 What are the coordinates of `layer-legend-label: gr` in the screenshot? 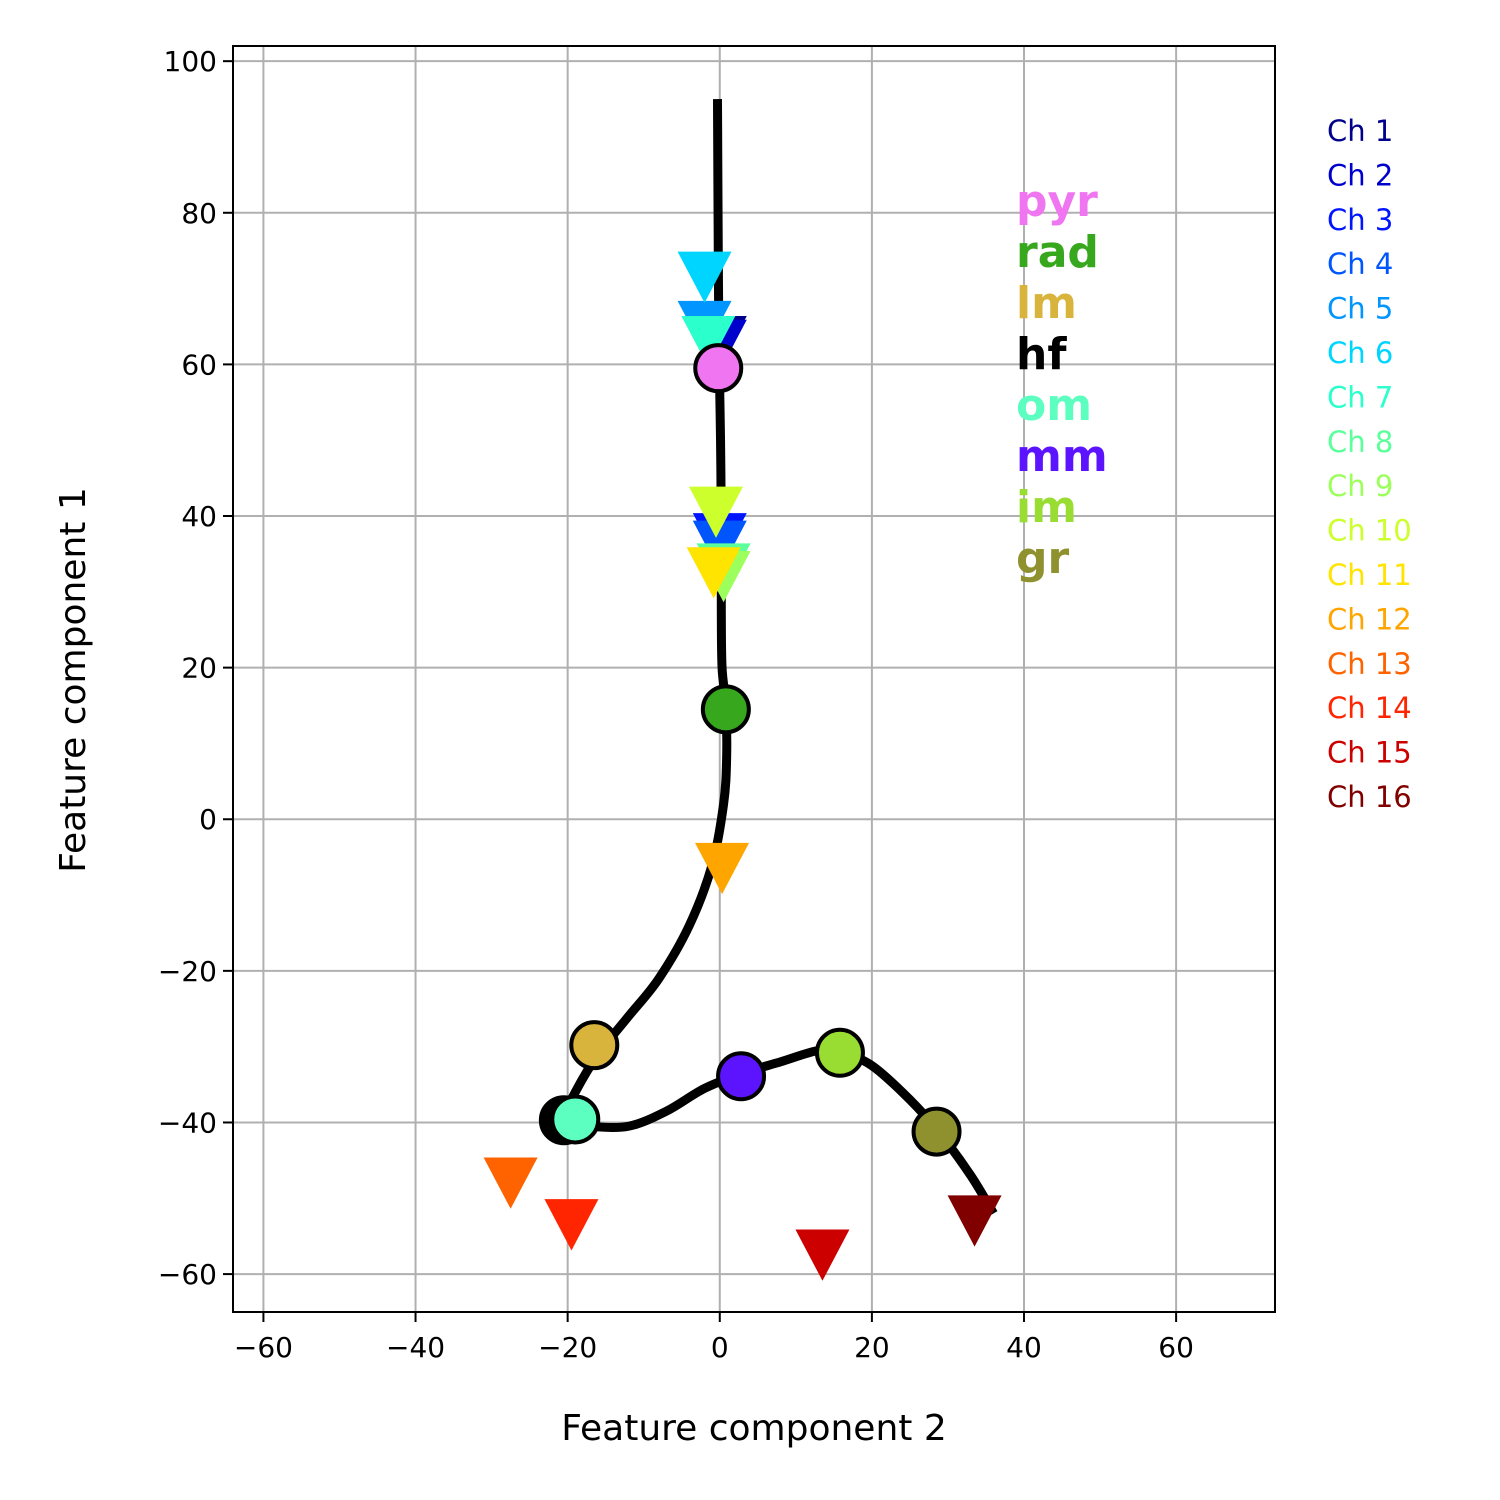 It's located at (1042, 558).